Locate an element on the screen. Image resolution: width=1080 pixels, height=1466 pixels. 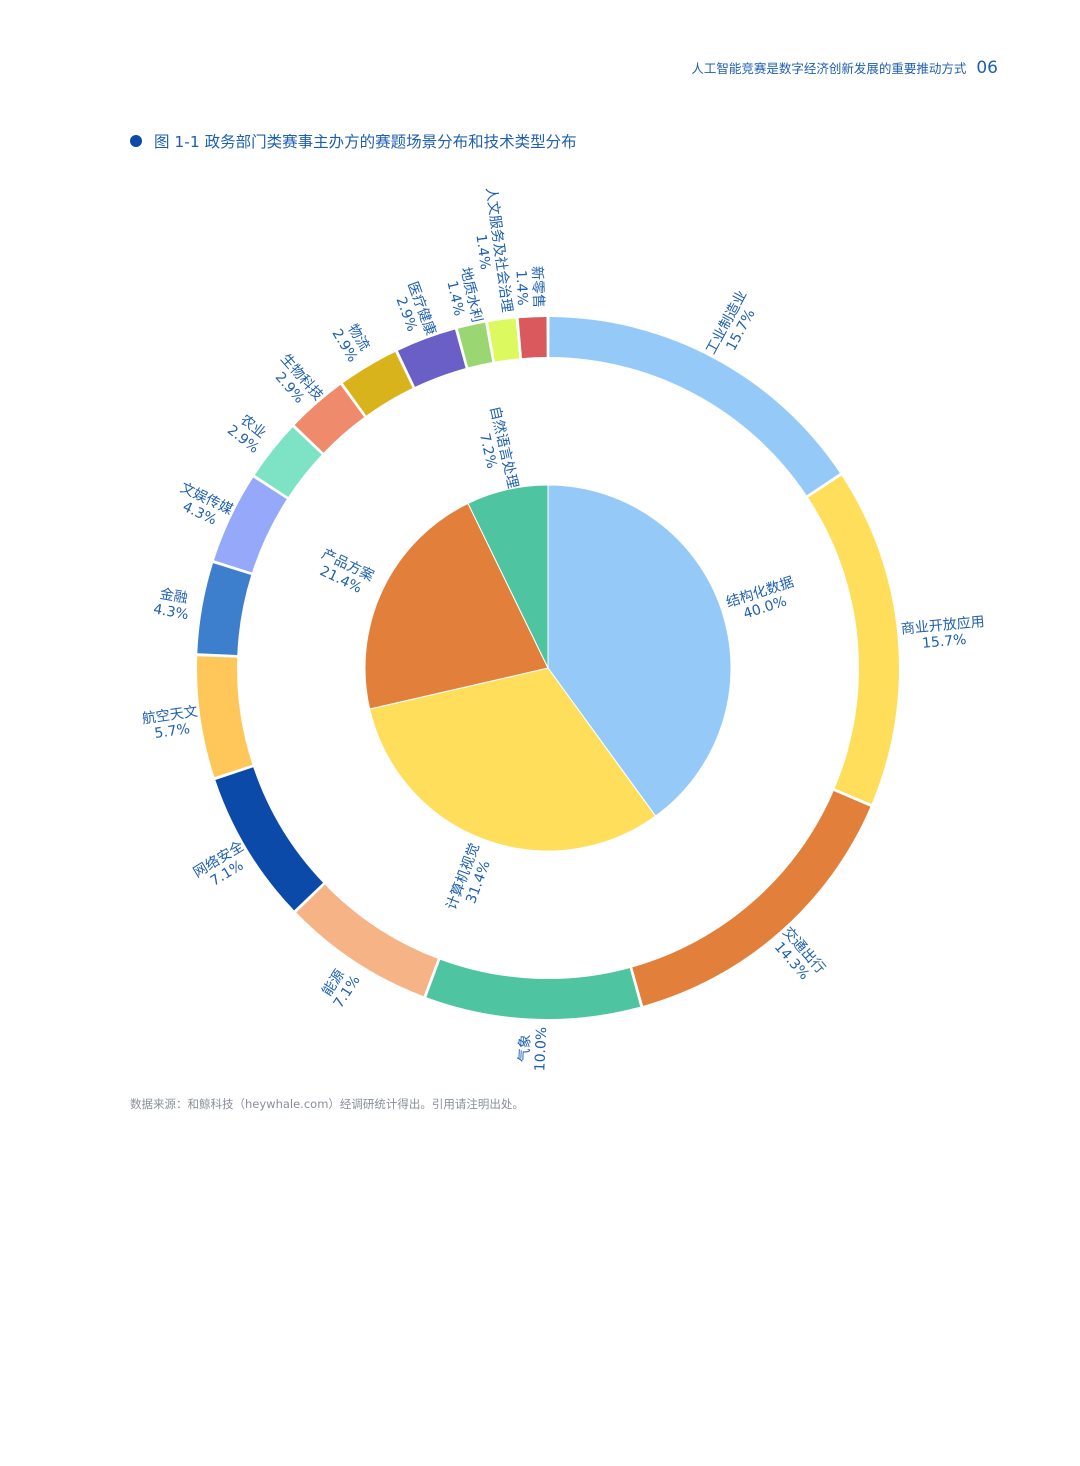
outer-label-7-name: 金融 is located at coordinates (174, 596).